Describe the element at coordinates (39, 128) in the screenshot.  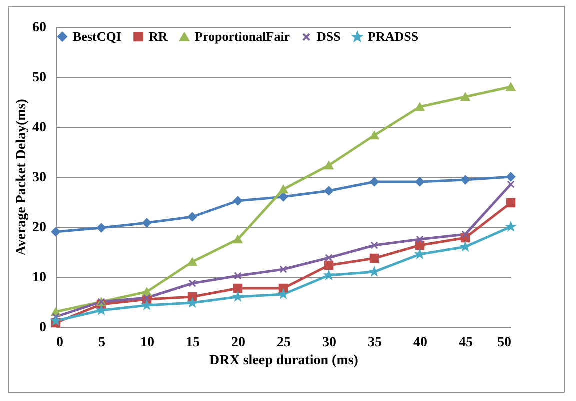
I see `y-tick-label: 40` at that location.